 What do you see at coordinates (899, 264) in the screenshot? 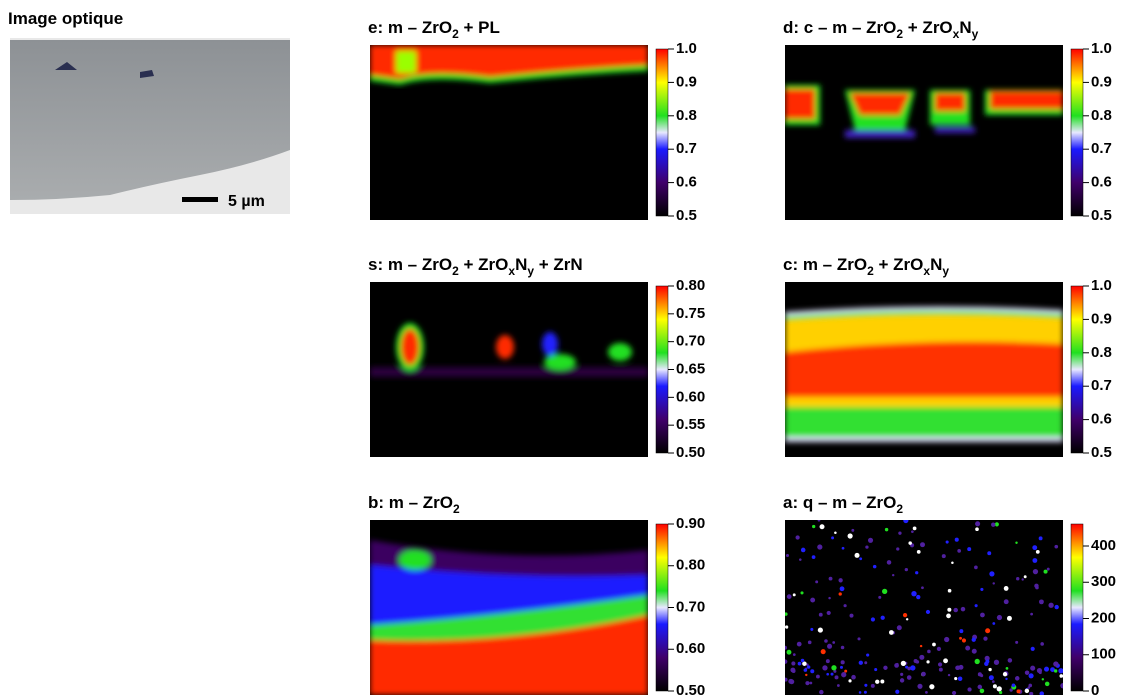
I see `title-part: + ZrO` at bounding box center [899, 264].